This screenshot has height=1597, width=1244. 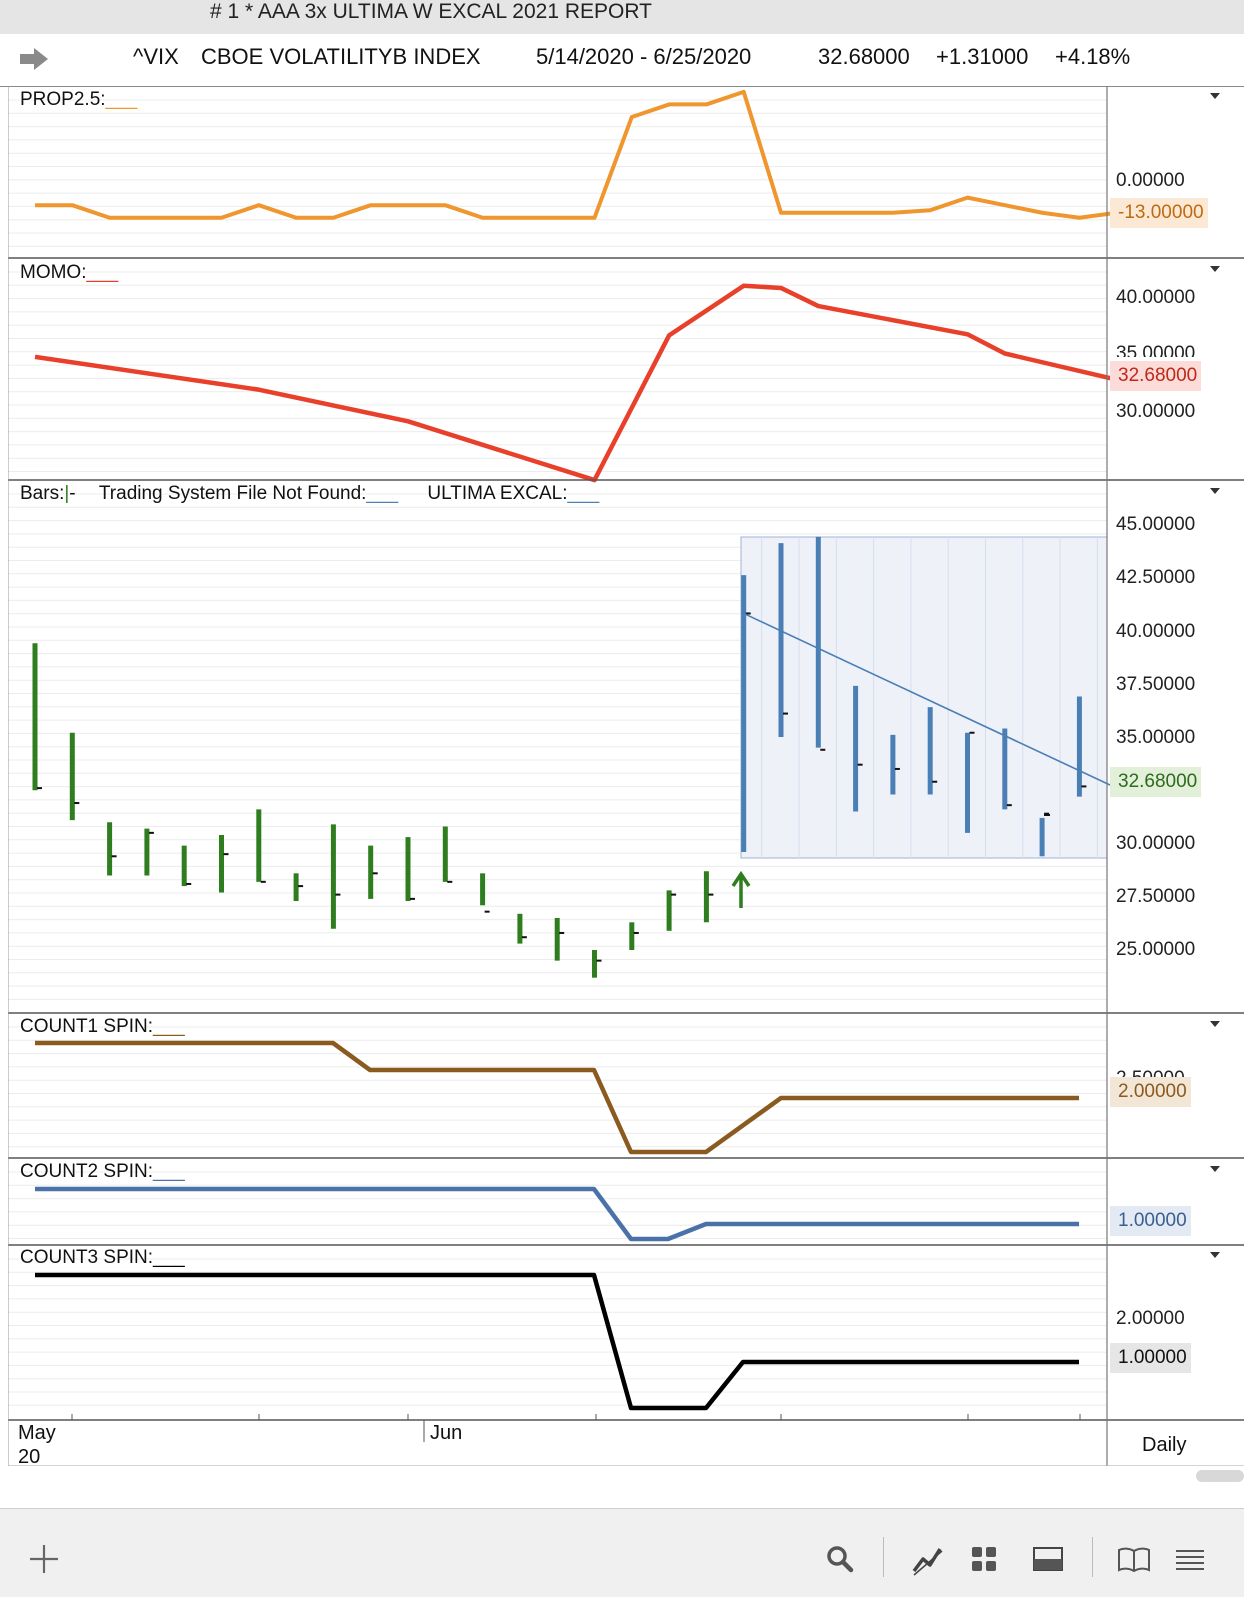 What do you see at coordinates (1215, 1169) in the screenshot?
I see `count2-pane-menu-icon` at bounding box center [1215, 1169].